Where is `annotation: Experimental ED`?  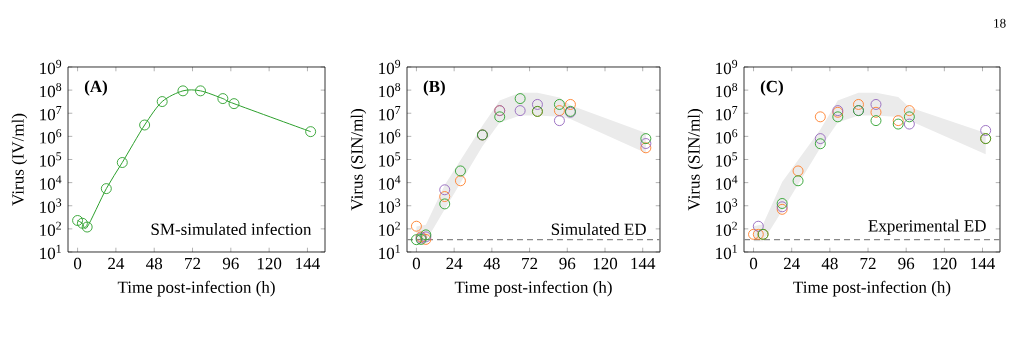 annotation: Experimental ED is located at coordinates (927, 227).